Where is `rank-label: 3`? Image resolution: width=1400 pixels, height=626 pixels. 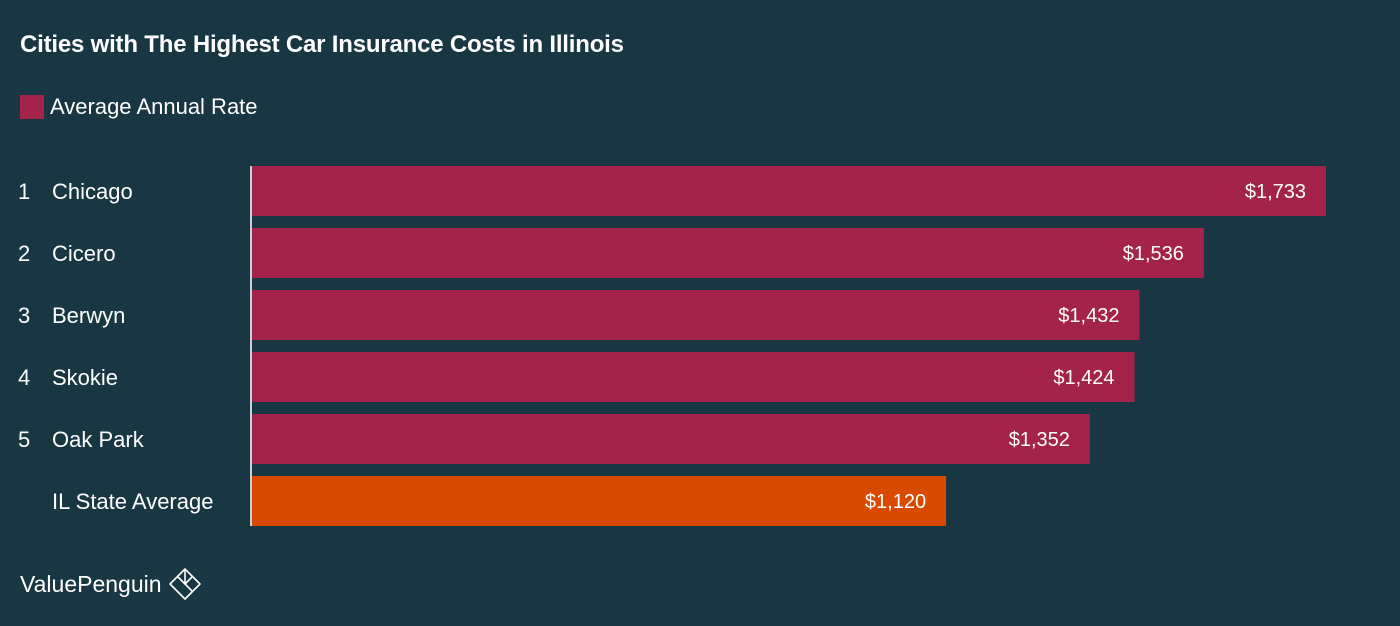 rank-label: 3 is located at coordinates (24, 315).